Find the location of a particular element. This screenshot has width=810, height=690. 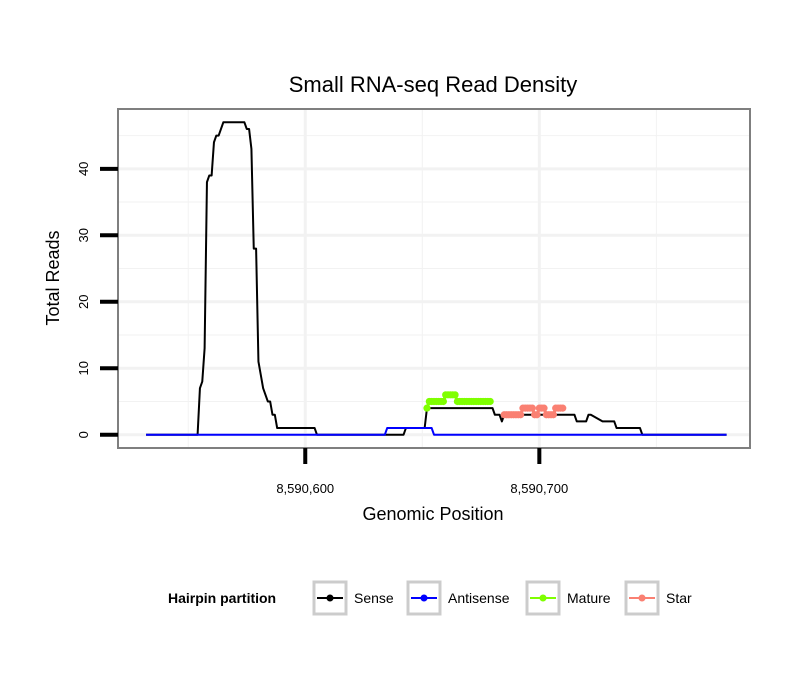

y-axis-title: Total Reads is located at coordinates (53, 277).